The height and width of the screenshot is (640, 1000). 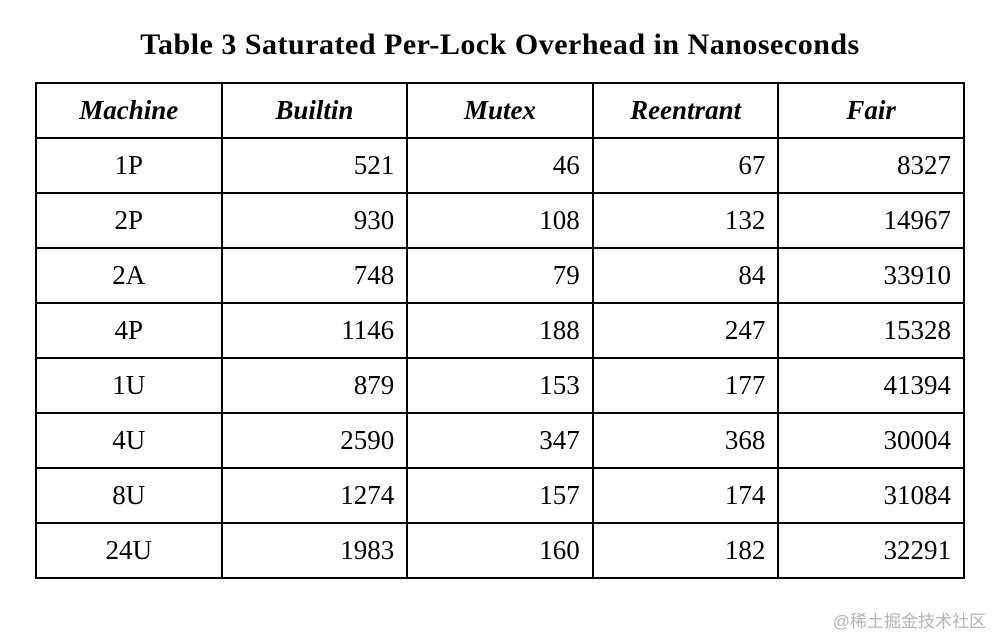 What do you see at coordinates (685, 495) in the screenshot?
I see `reentrant-cell: 174` at bounding box center [685, 495].